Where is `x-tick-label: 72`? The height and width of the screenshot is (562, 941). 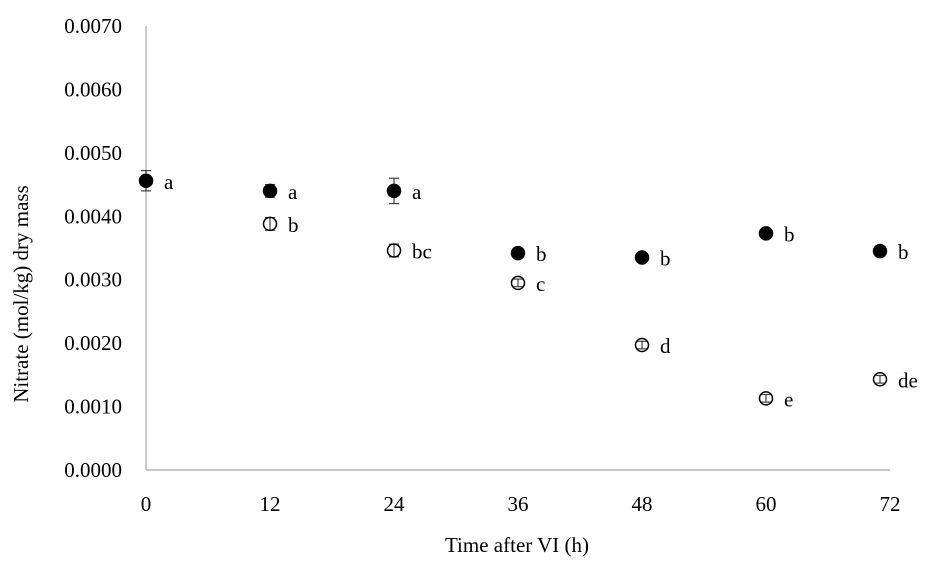
x-tick-label: 72 is located at coordinates (890, 504).